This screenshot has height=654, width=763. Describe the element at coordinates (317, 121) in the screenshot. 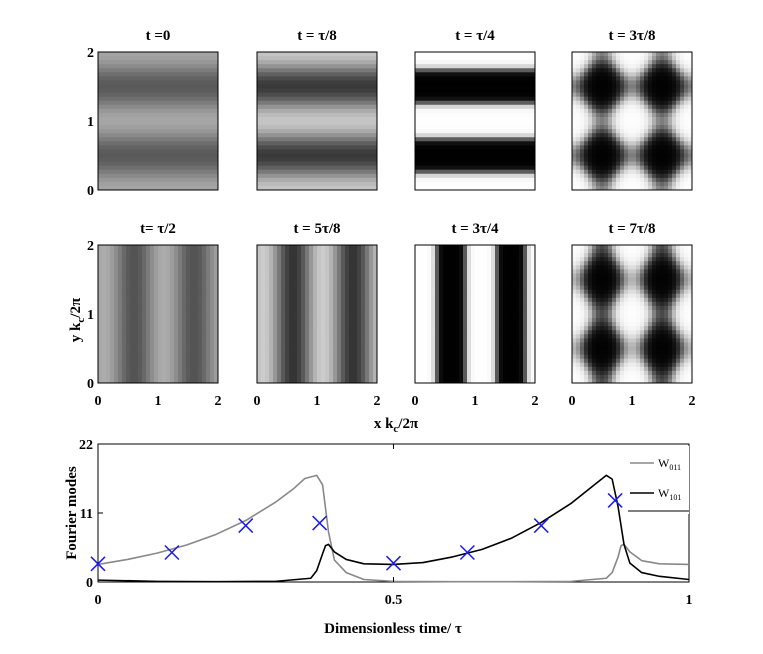

I see `heatmap-frame` at that location.